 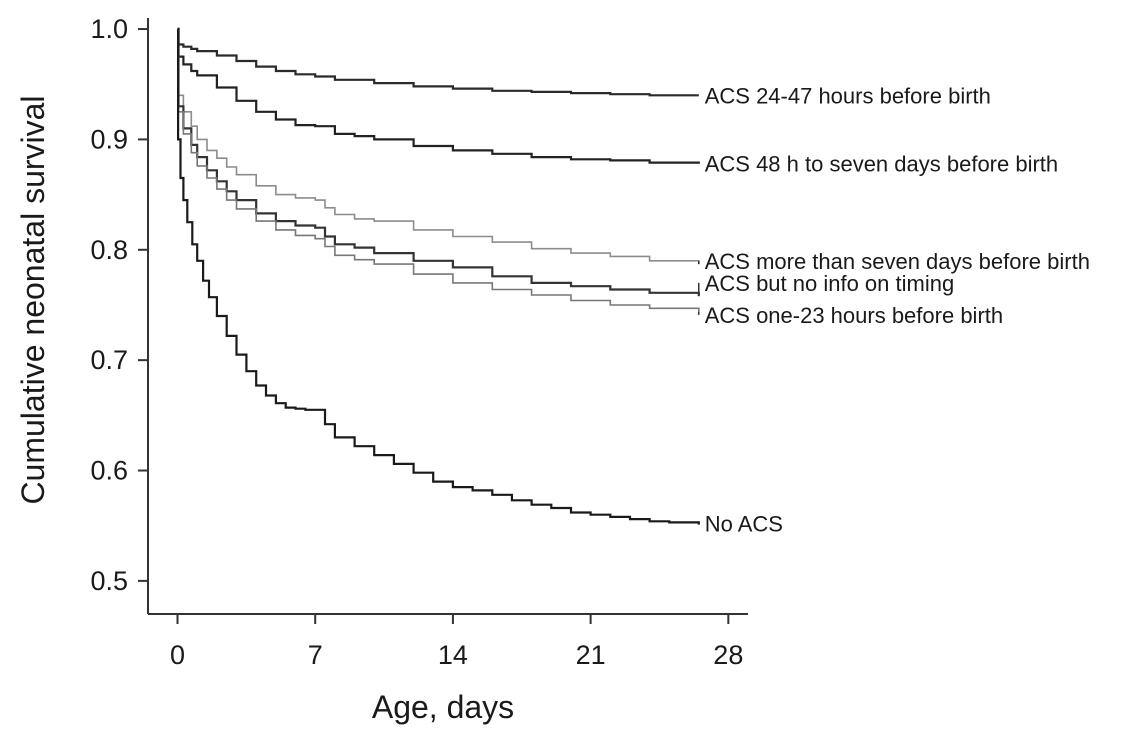 What do you see at coordinates (728, 655) in the screenshot?
I see `x-tick-label: 28` at bounding box center [728, 655].